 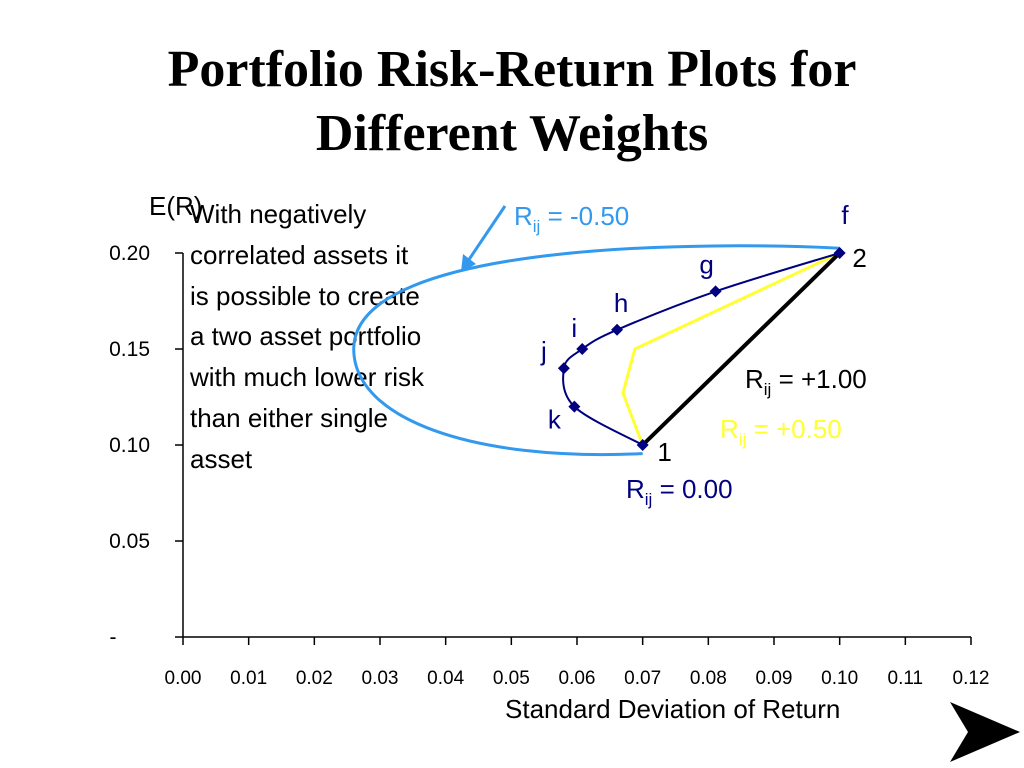 What do you see at coordinates (574, 328) in the screenshot?
I see `point-label-i: i` at bounding box center [574, 328].